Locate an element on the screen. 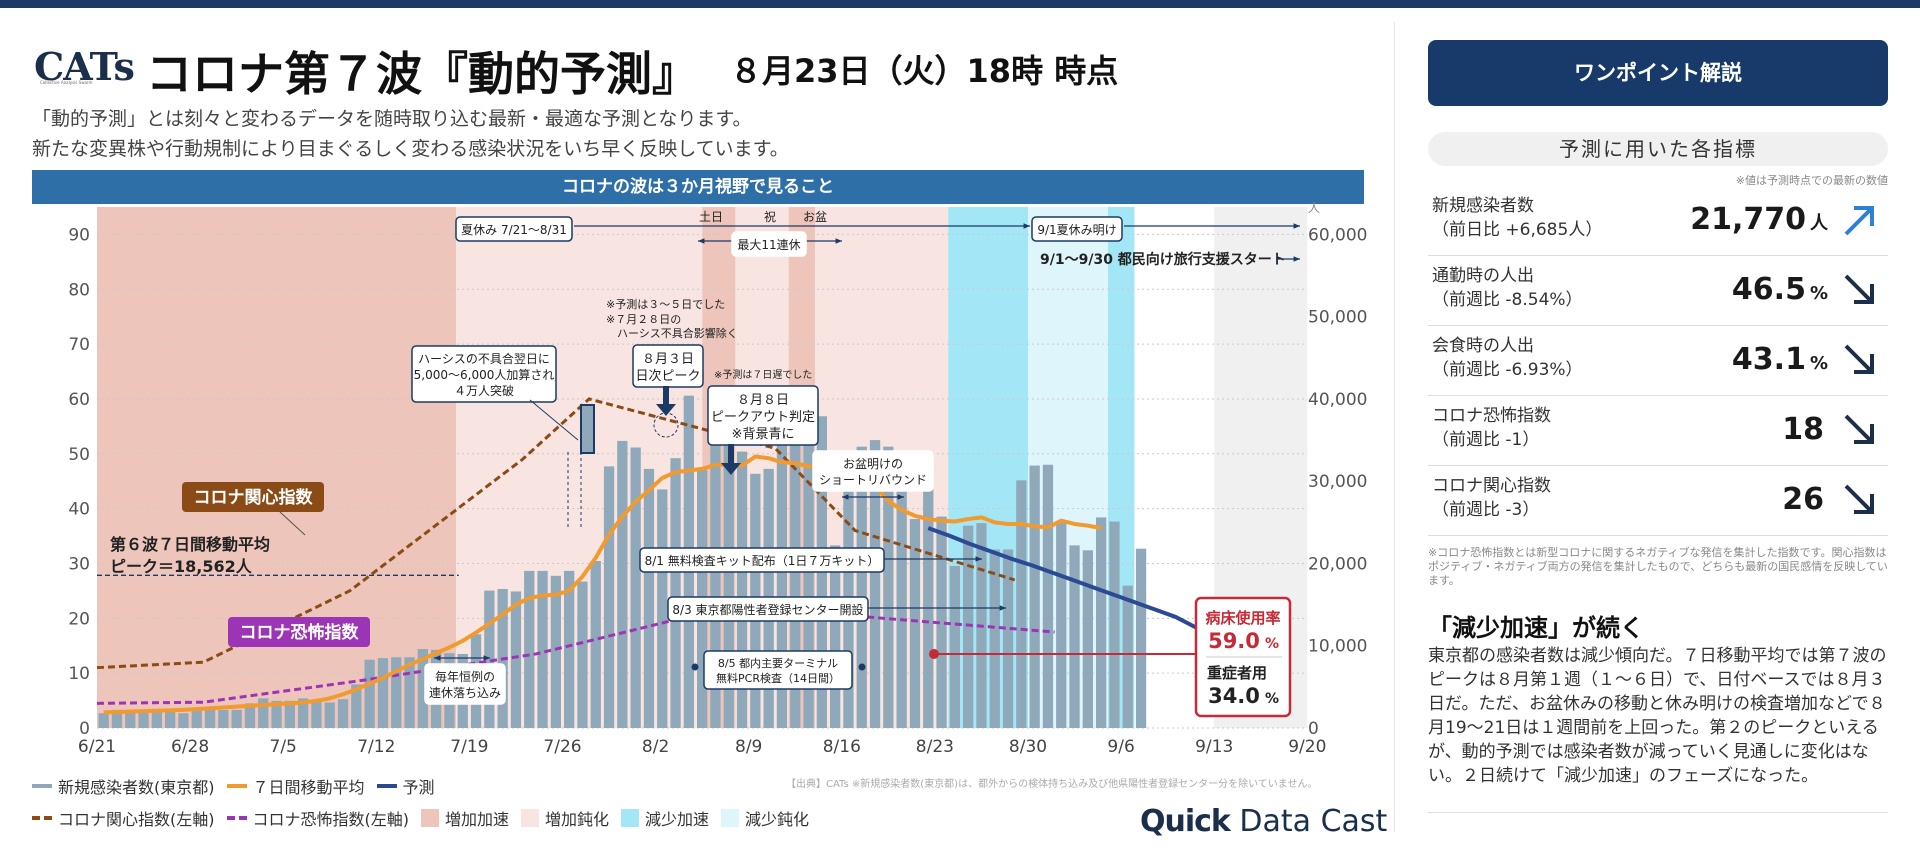  severe-title: 重症者用 is located at coordinates (1237, 673).